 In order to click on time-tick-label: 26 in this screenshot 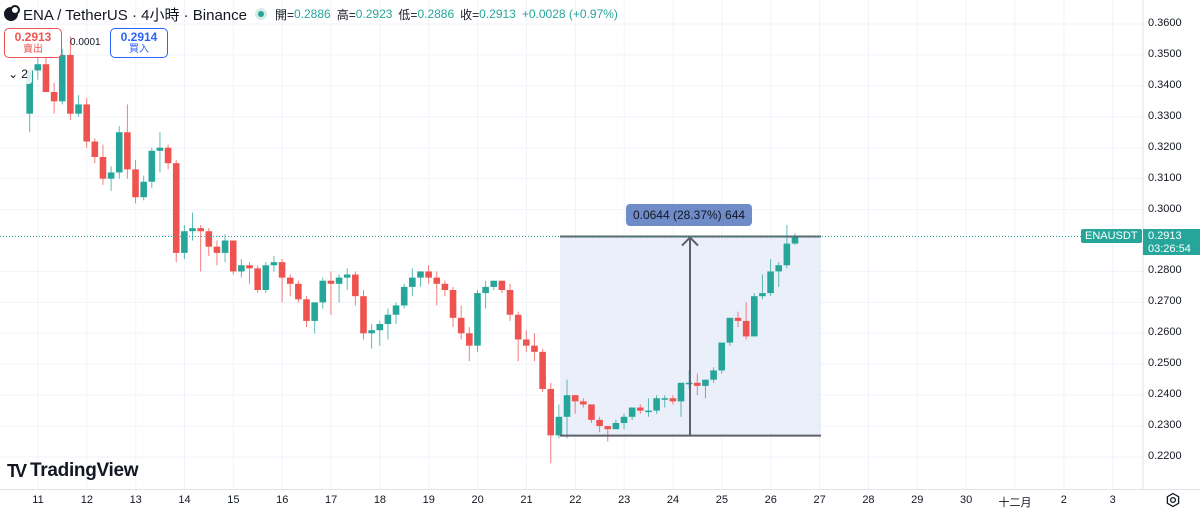, I will do `click(770, 500)`.